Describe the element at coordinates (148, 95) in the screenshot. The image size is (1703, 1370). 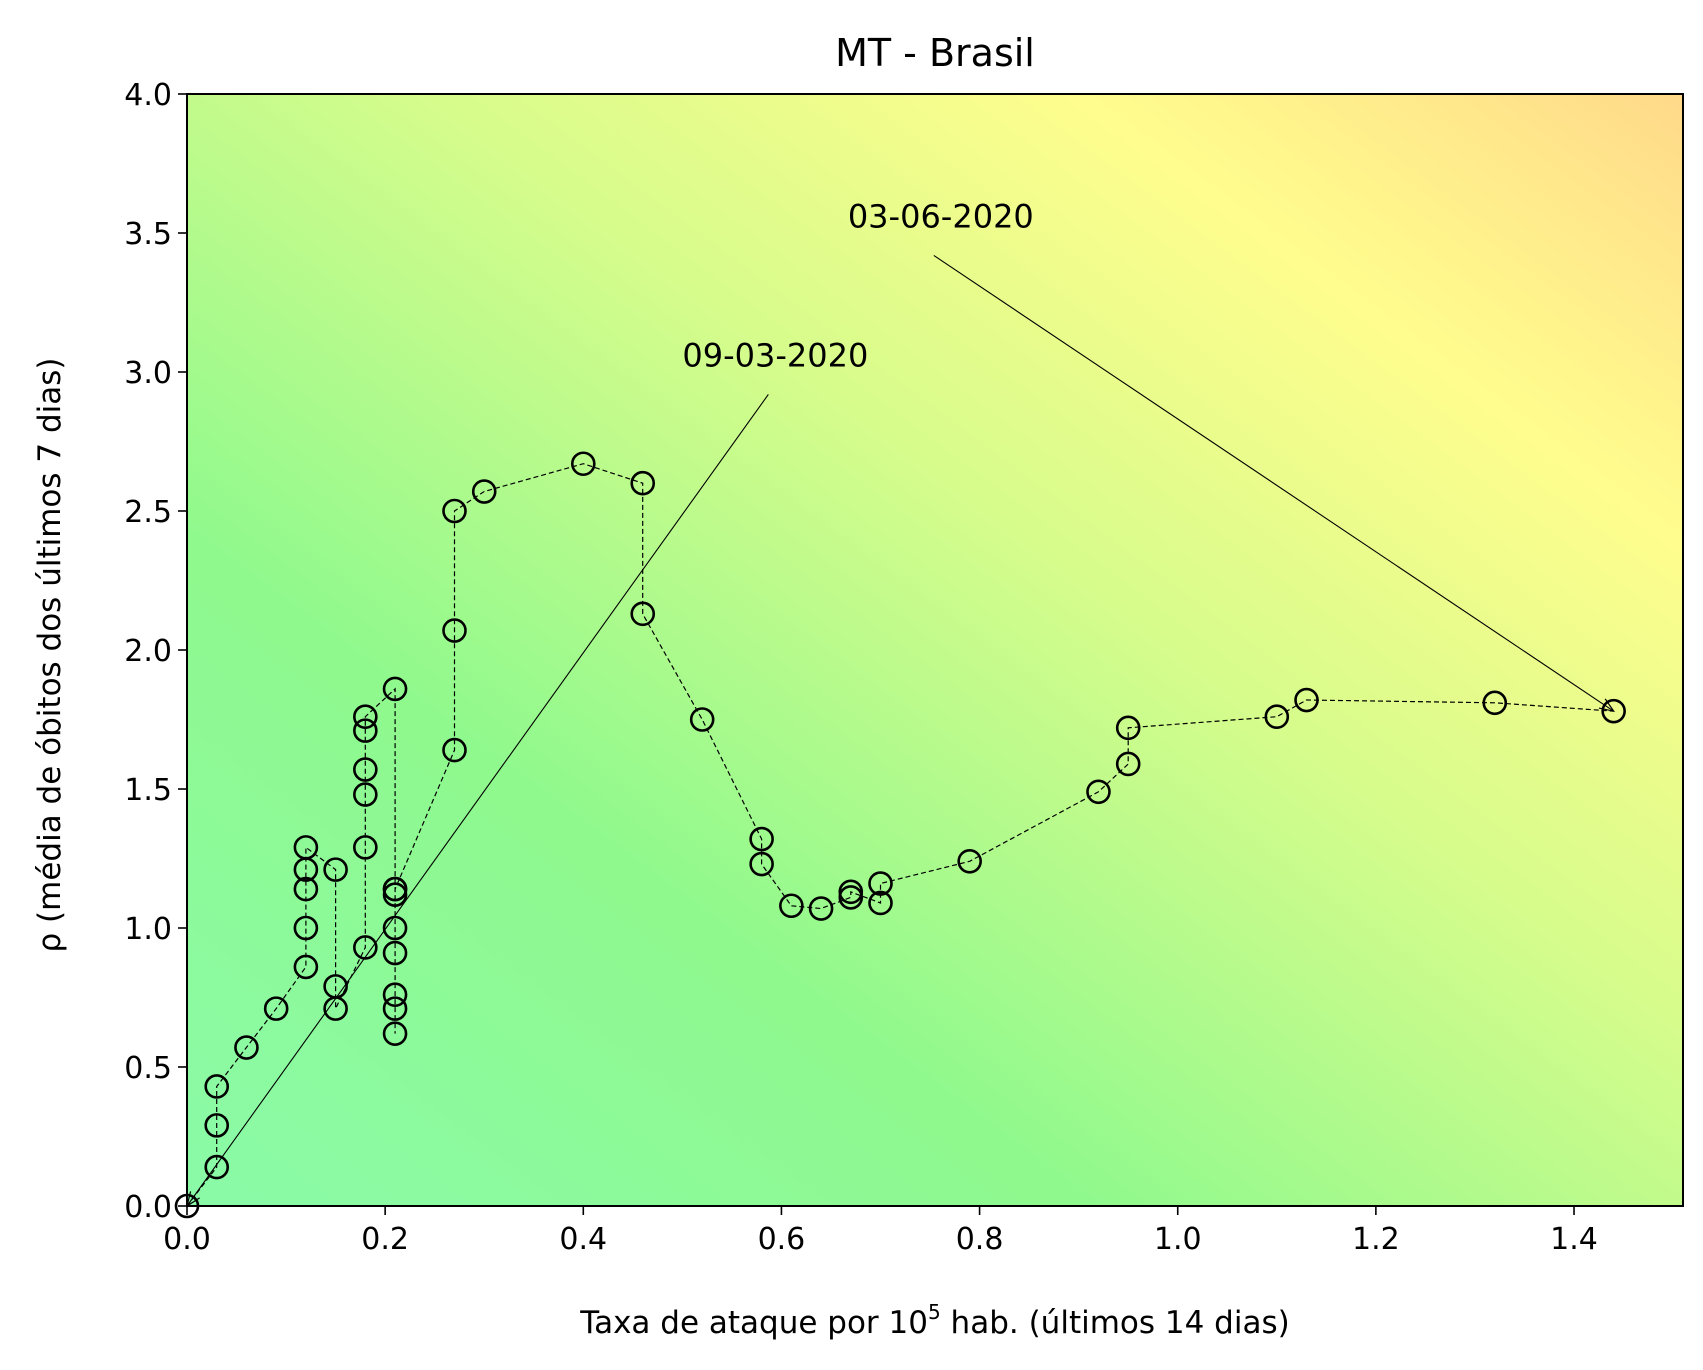
I see `y-tick-label: 4.0` at that location.